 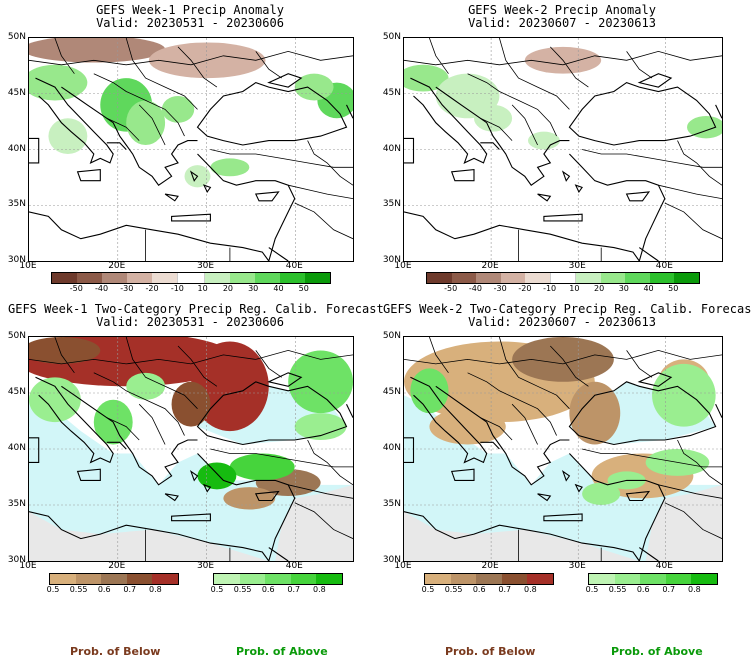 I want to click on colorbar-label: 0.7, so click(x=130, y=589).